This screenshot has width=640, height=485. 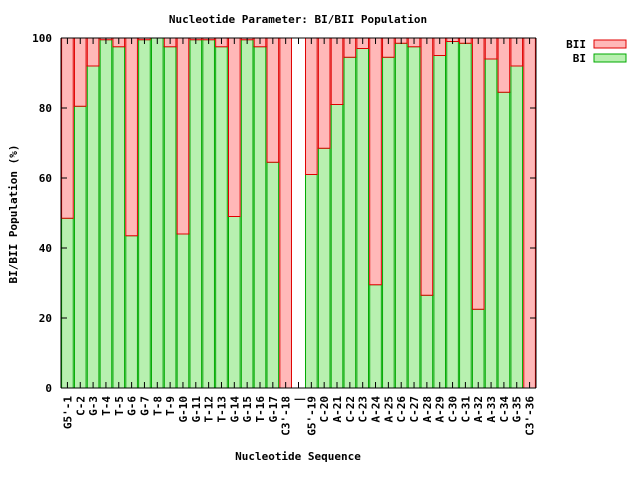 What do you see at coordinates (170, 406) in the screenshot?
I see `x-tick-label-8: T-9` at bounding box center [170, 406].